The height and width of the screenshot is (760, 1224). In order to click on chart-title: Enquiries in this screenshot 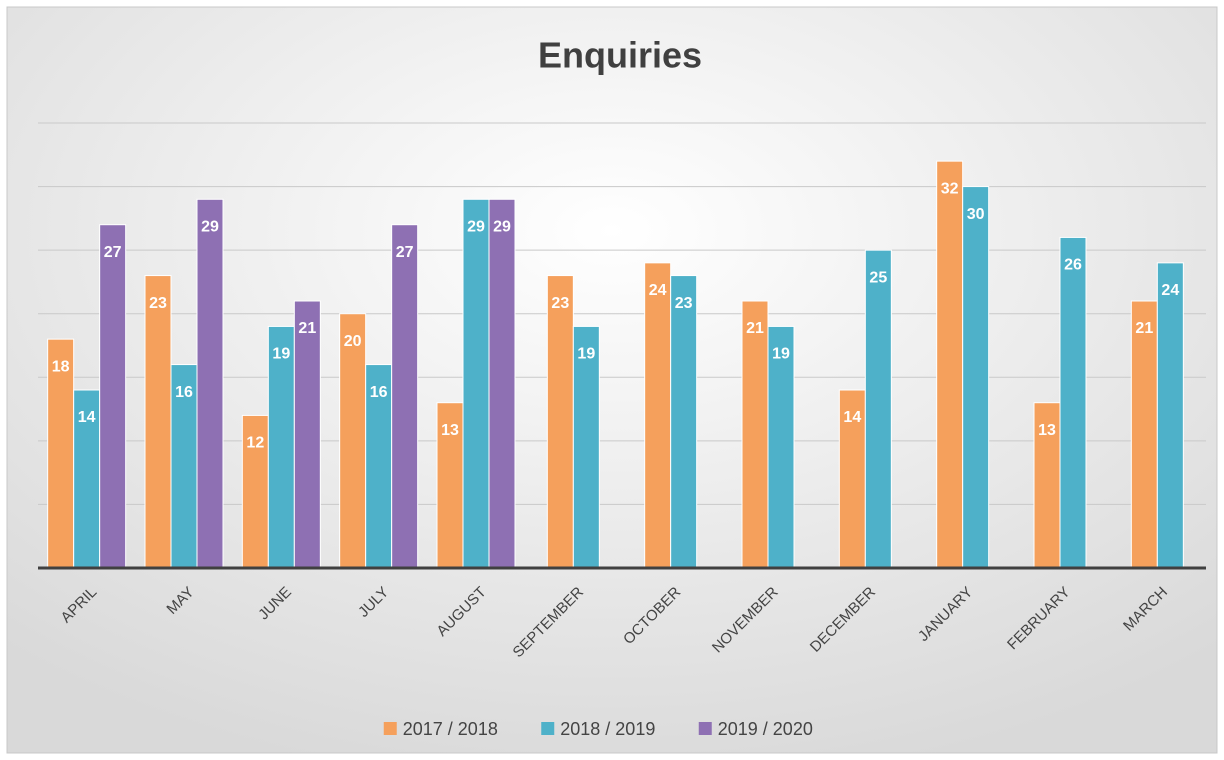, I will do `click(620, 55)`.